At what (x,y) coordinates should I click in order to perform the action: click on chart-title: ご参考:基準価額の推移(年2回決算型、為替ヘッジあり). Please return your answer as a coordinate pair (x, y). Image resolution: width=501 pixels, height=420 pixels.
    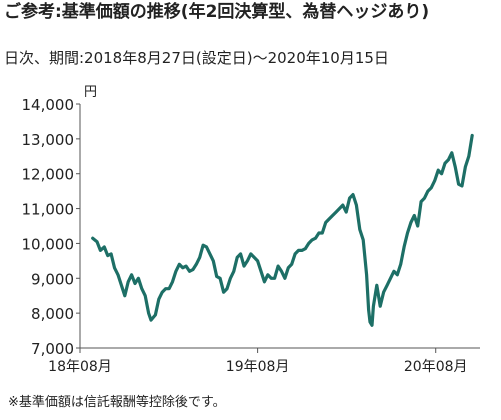
    Looking at the image, I should click on (217, 12).